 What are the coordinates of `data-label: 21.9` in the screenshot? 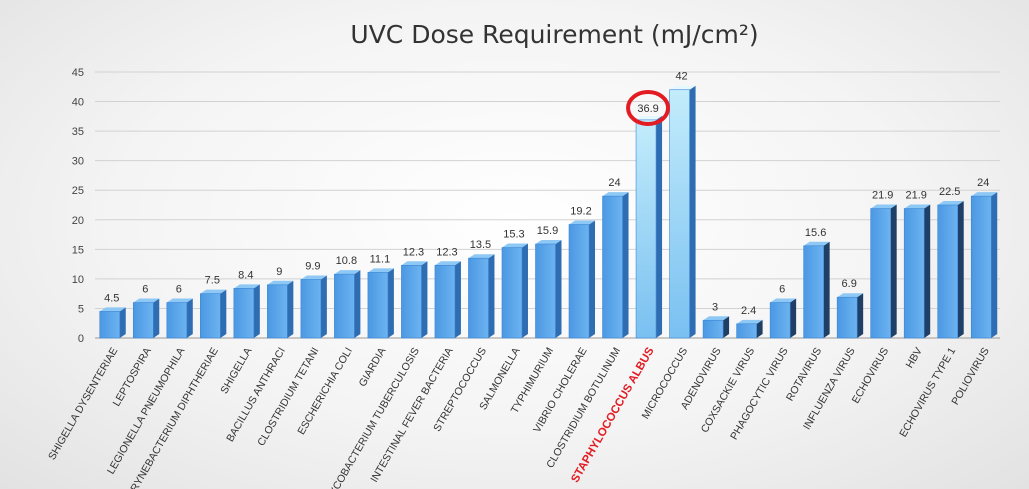 It's located at (882, 196).